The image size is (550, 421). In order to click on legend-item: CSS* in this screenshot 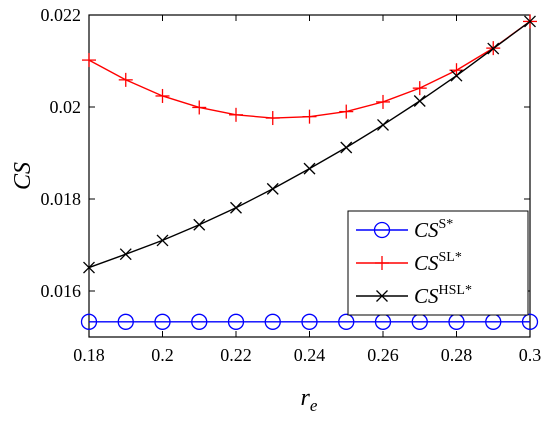, I will do `click(404, 229)`.